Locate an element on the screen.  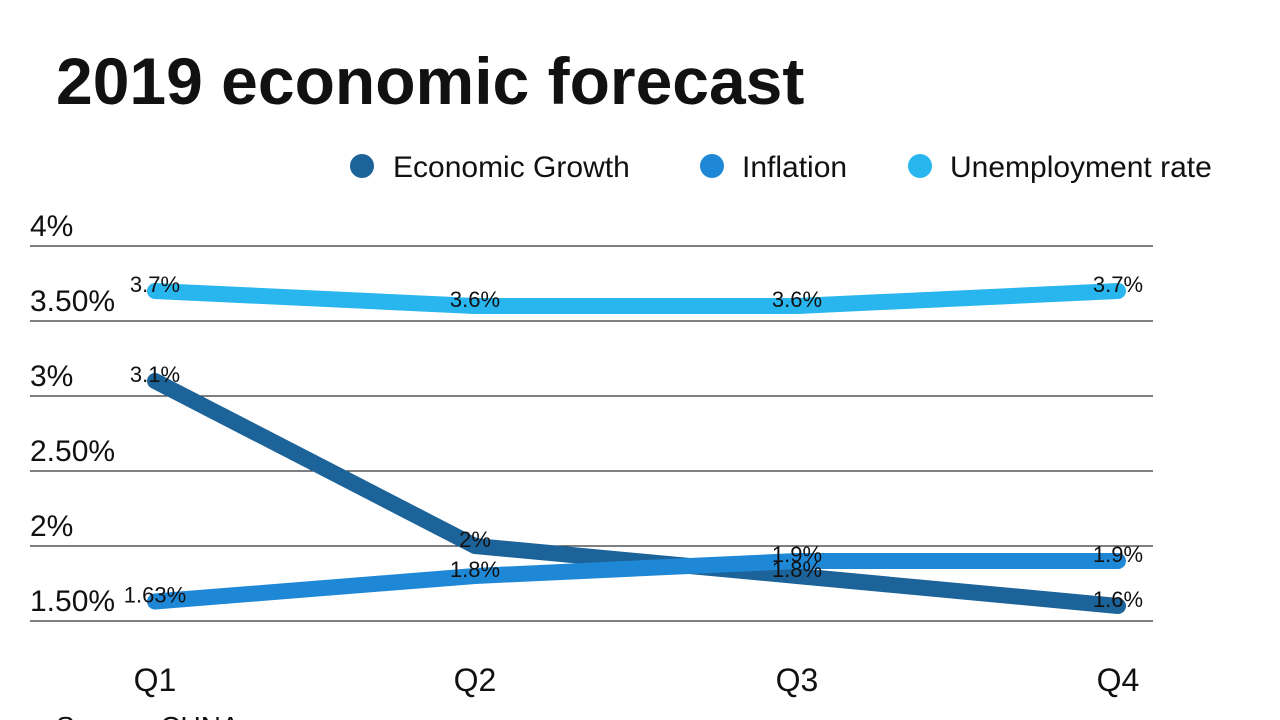
legend-label: Inflation is located at coordinates (794, 167).